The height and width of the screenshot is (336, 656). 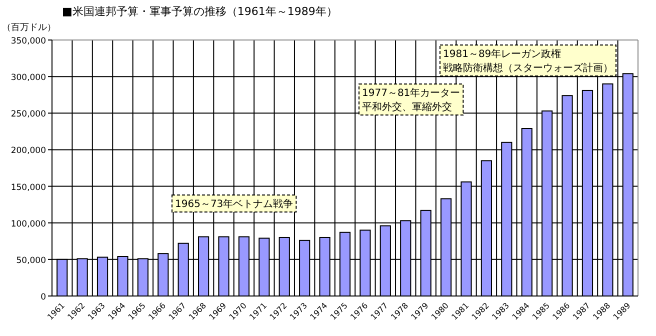 What do you see at coordinates (28, 78) in the screenshot?
I see `y-tick-label: 300,000` at bounding box center [28, 78].